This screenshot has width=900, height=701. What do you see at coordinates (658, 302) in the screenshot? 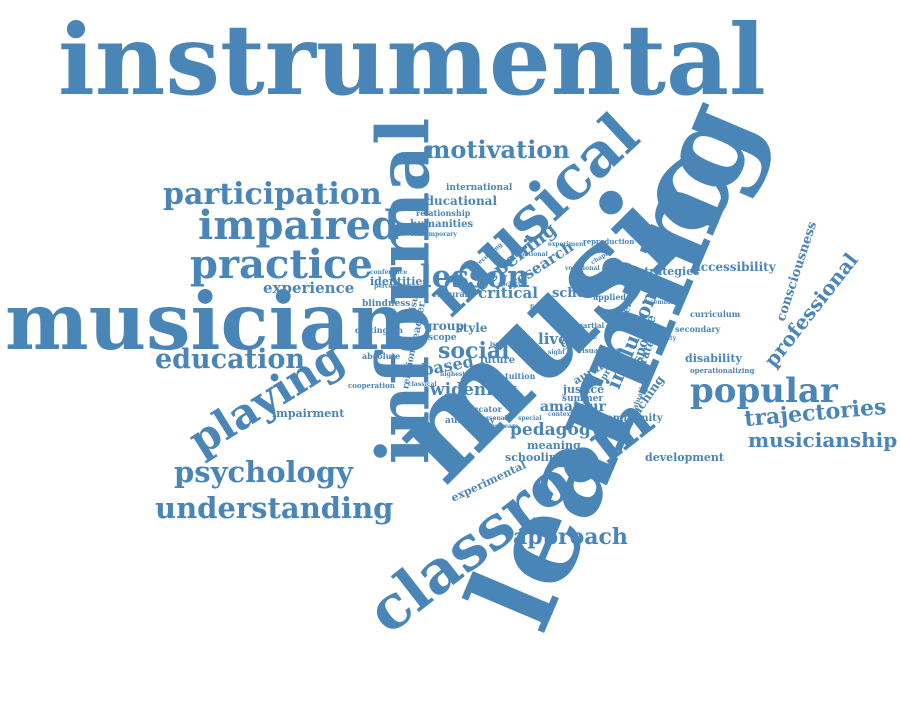
I see `word-ensemble: ensemble` at bounding box center [658, 302].